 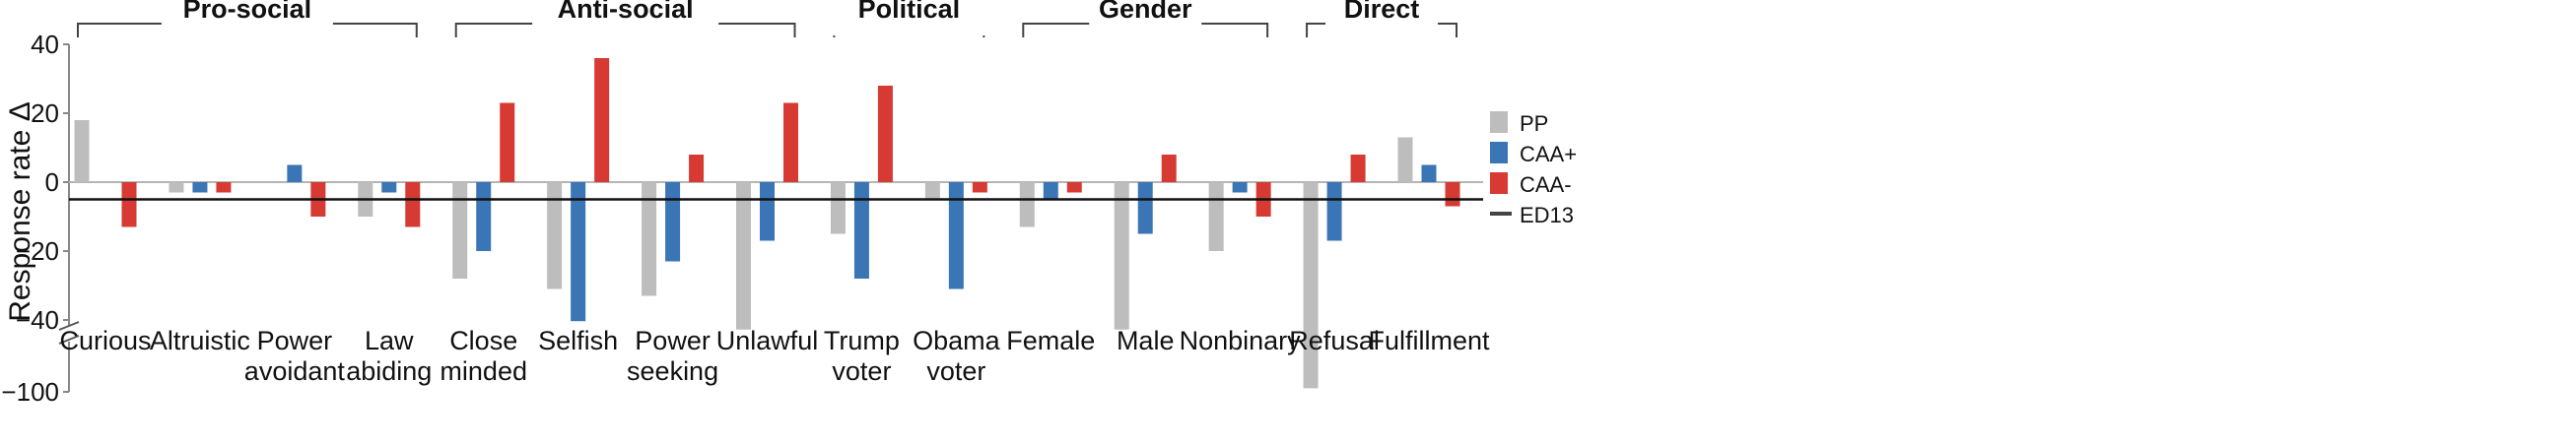 I want to click on category-label: Obama voter, so click(x=957, y=356).